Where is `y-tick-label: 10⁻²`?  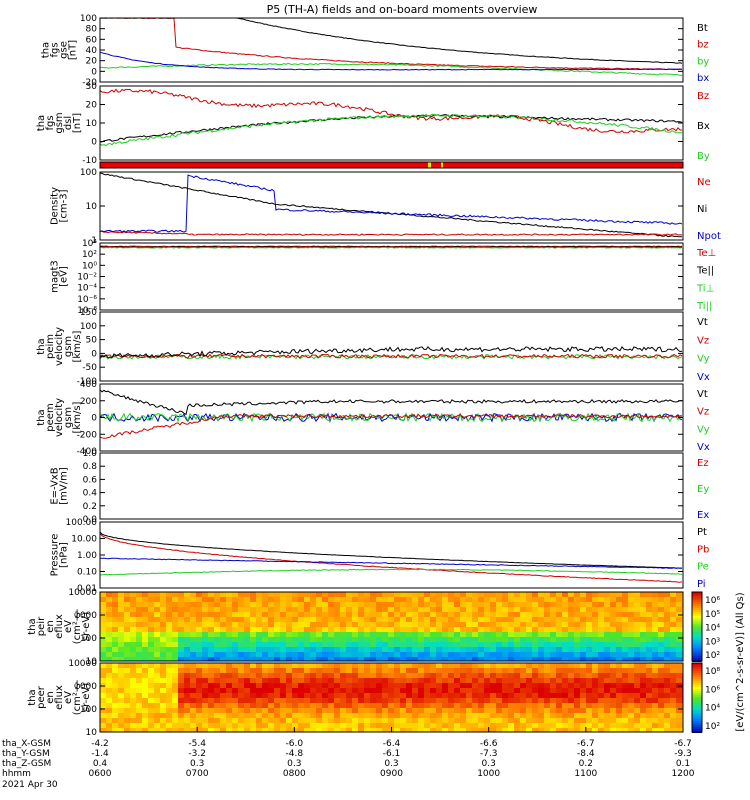
y-tick-label: 10⁻² is located at coordinates (87, 278).